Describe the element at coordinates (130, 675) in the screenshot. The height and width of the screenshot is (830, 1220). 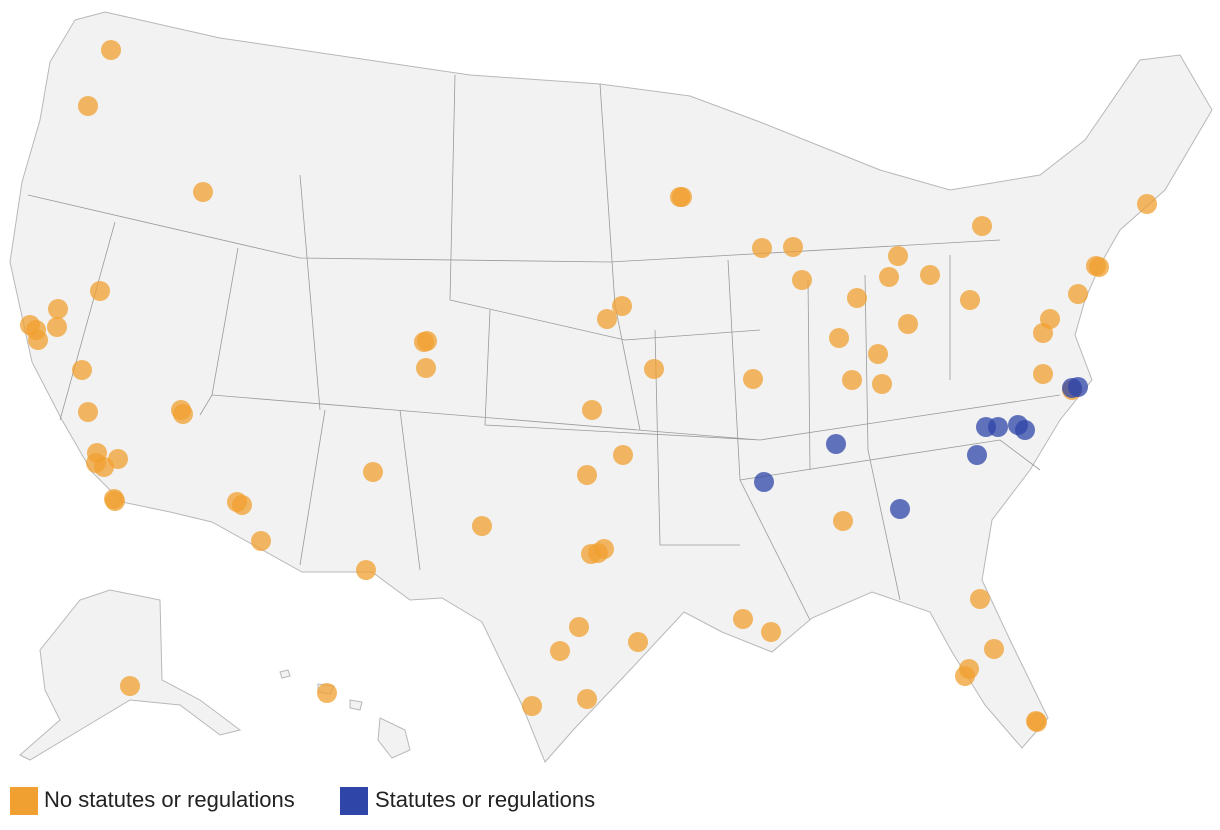
I see `alaska` at that location.